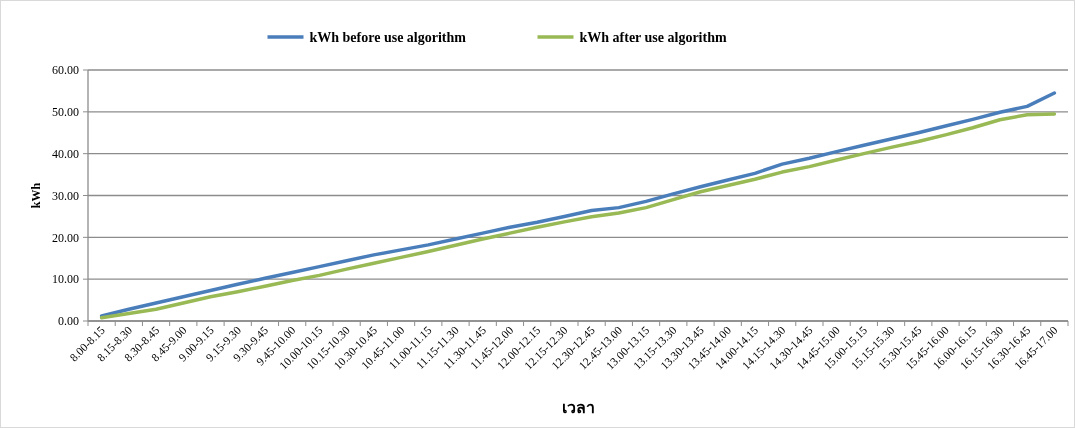  What do you see at coordinates (578, 407) in the screenshot?
I see `x-axis-title: เวลา` at bounding box center [578, 407].